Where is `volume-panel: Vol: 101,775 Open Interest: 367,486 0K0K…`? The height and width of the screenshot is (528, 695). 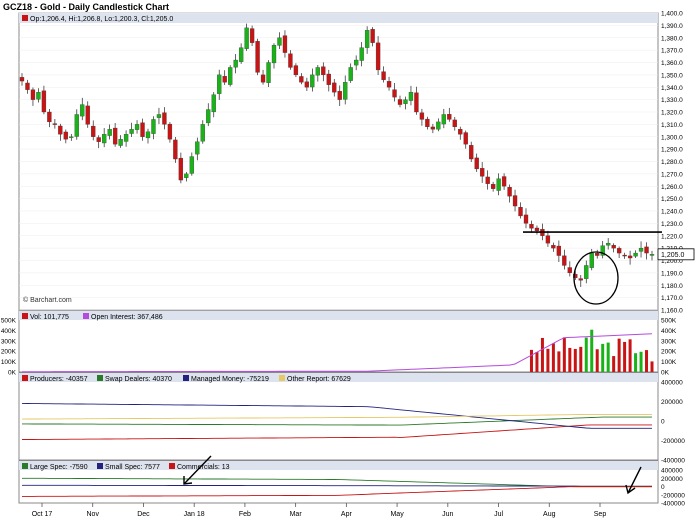 volume-panel: Vol: 101,775 Open Interest: 367,486 0K0K… is located at coordinates (339, 343).